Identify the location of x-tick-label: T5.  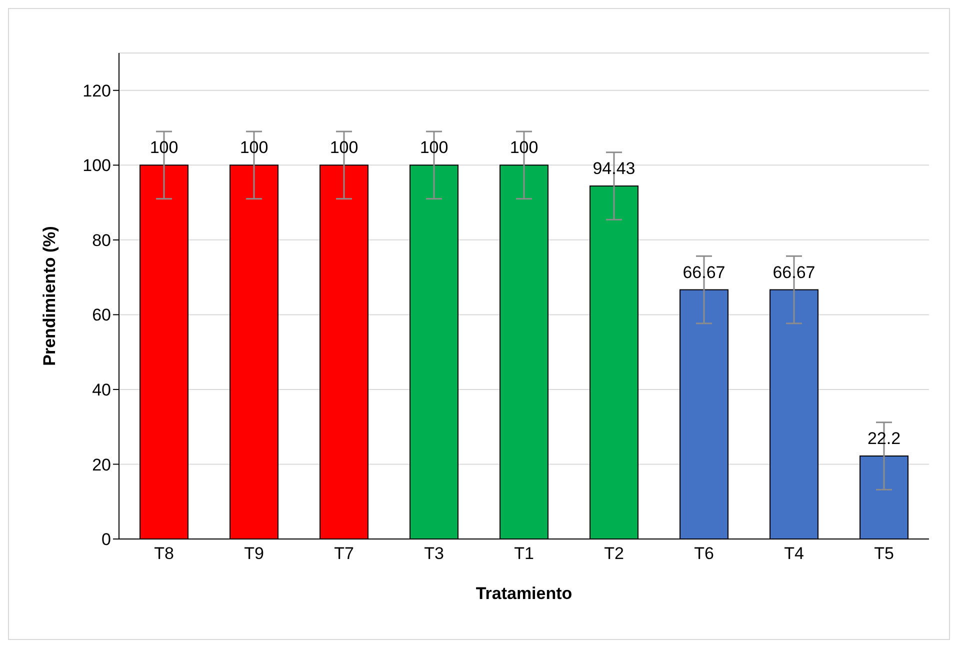
(884, 554).